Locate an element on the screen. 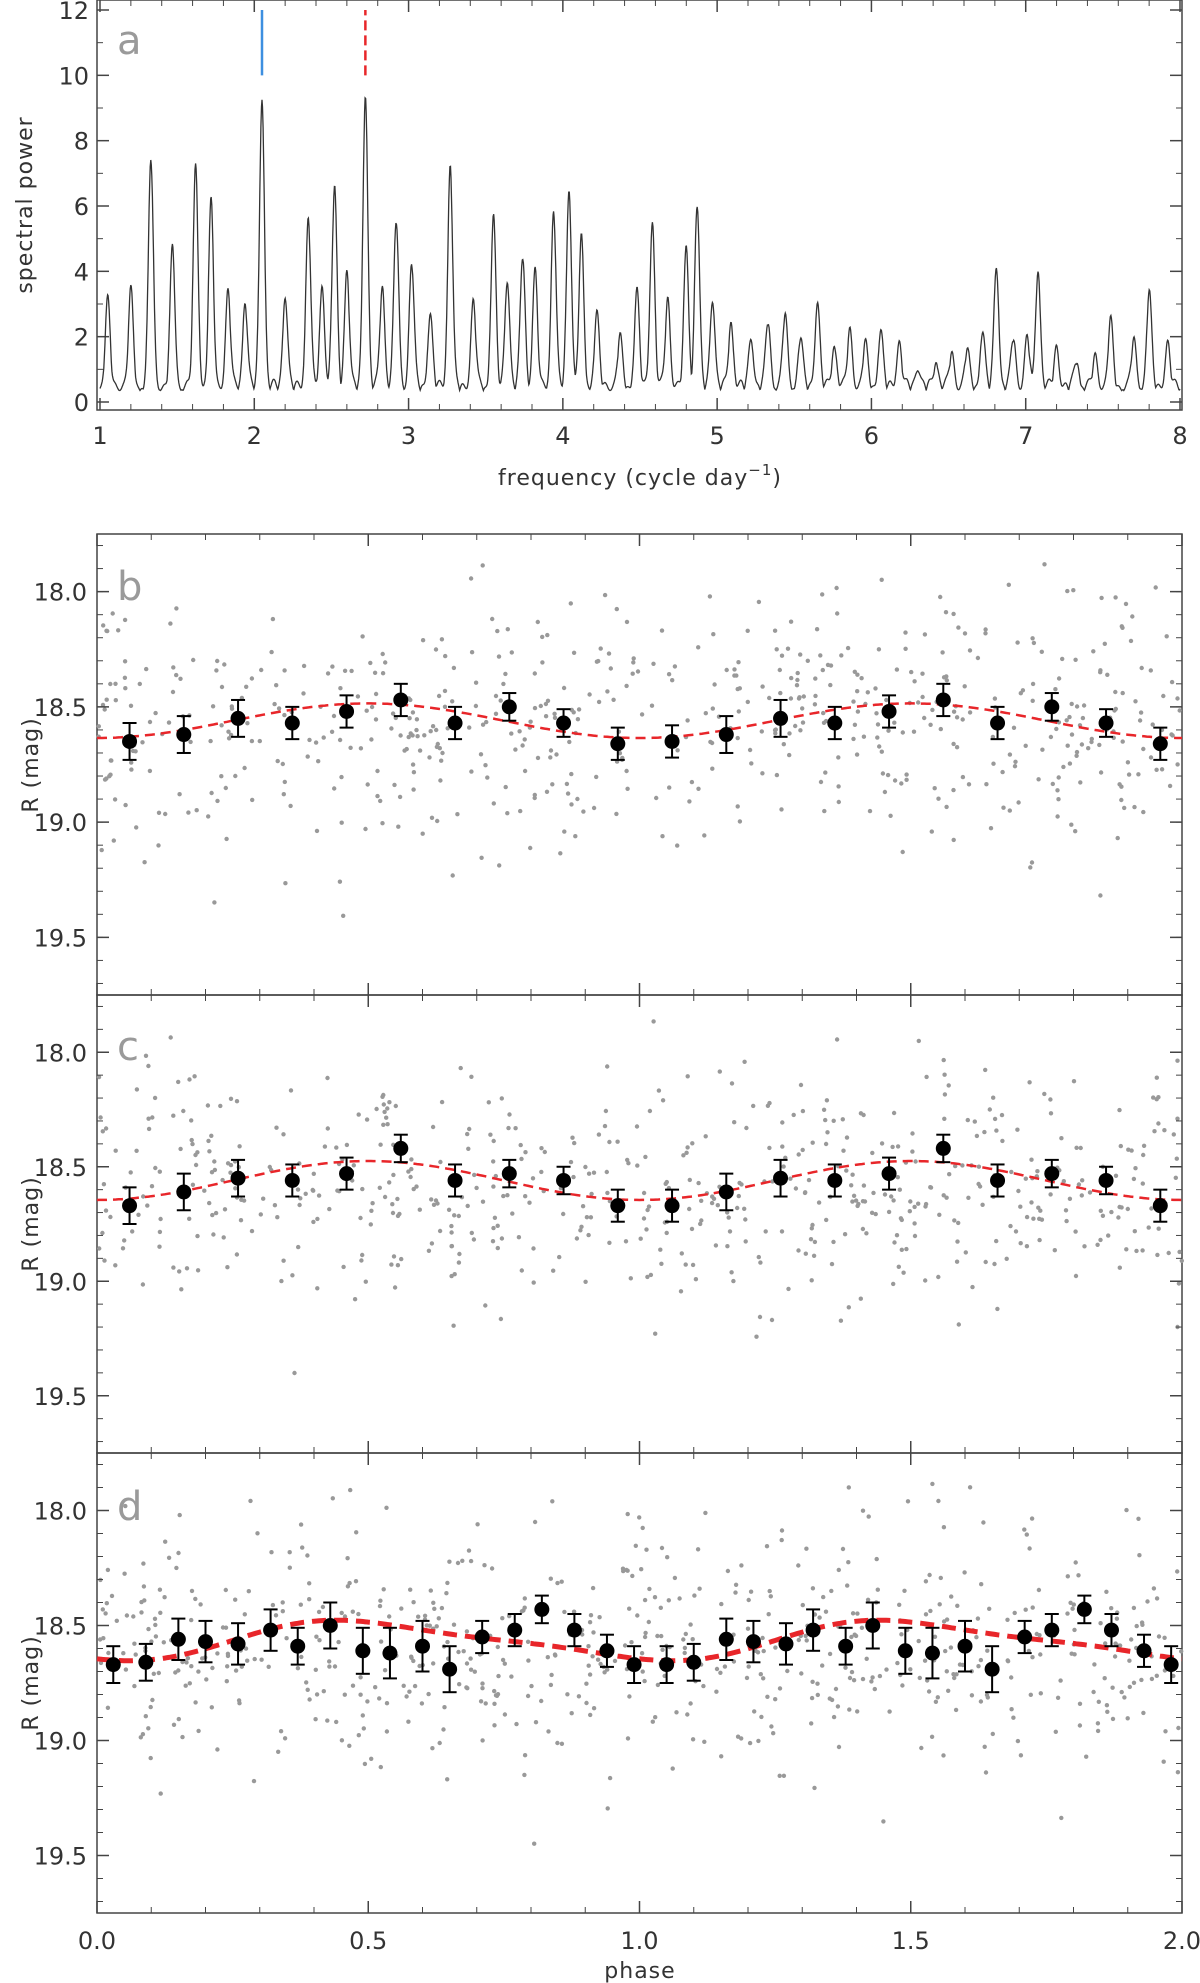  panel-c-binned-point is located at coordinates (672, 1206).